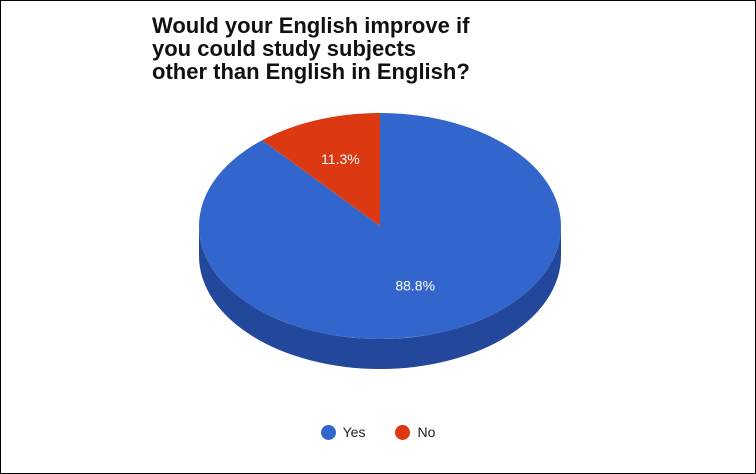 The width and height of the screenshot is (756, 474). What do you see at coordinates (354, 432) in the screenshot?
I see `legend-label-yes: Yes` at bounding box center [354, 432].